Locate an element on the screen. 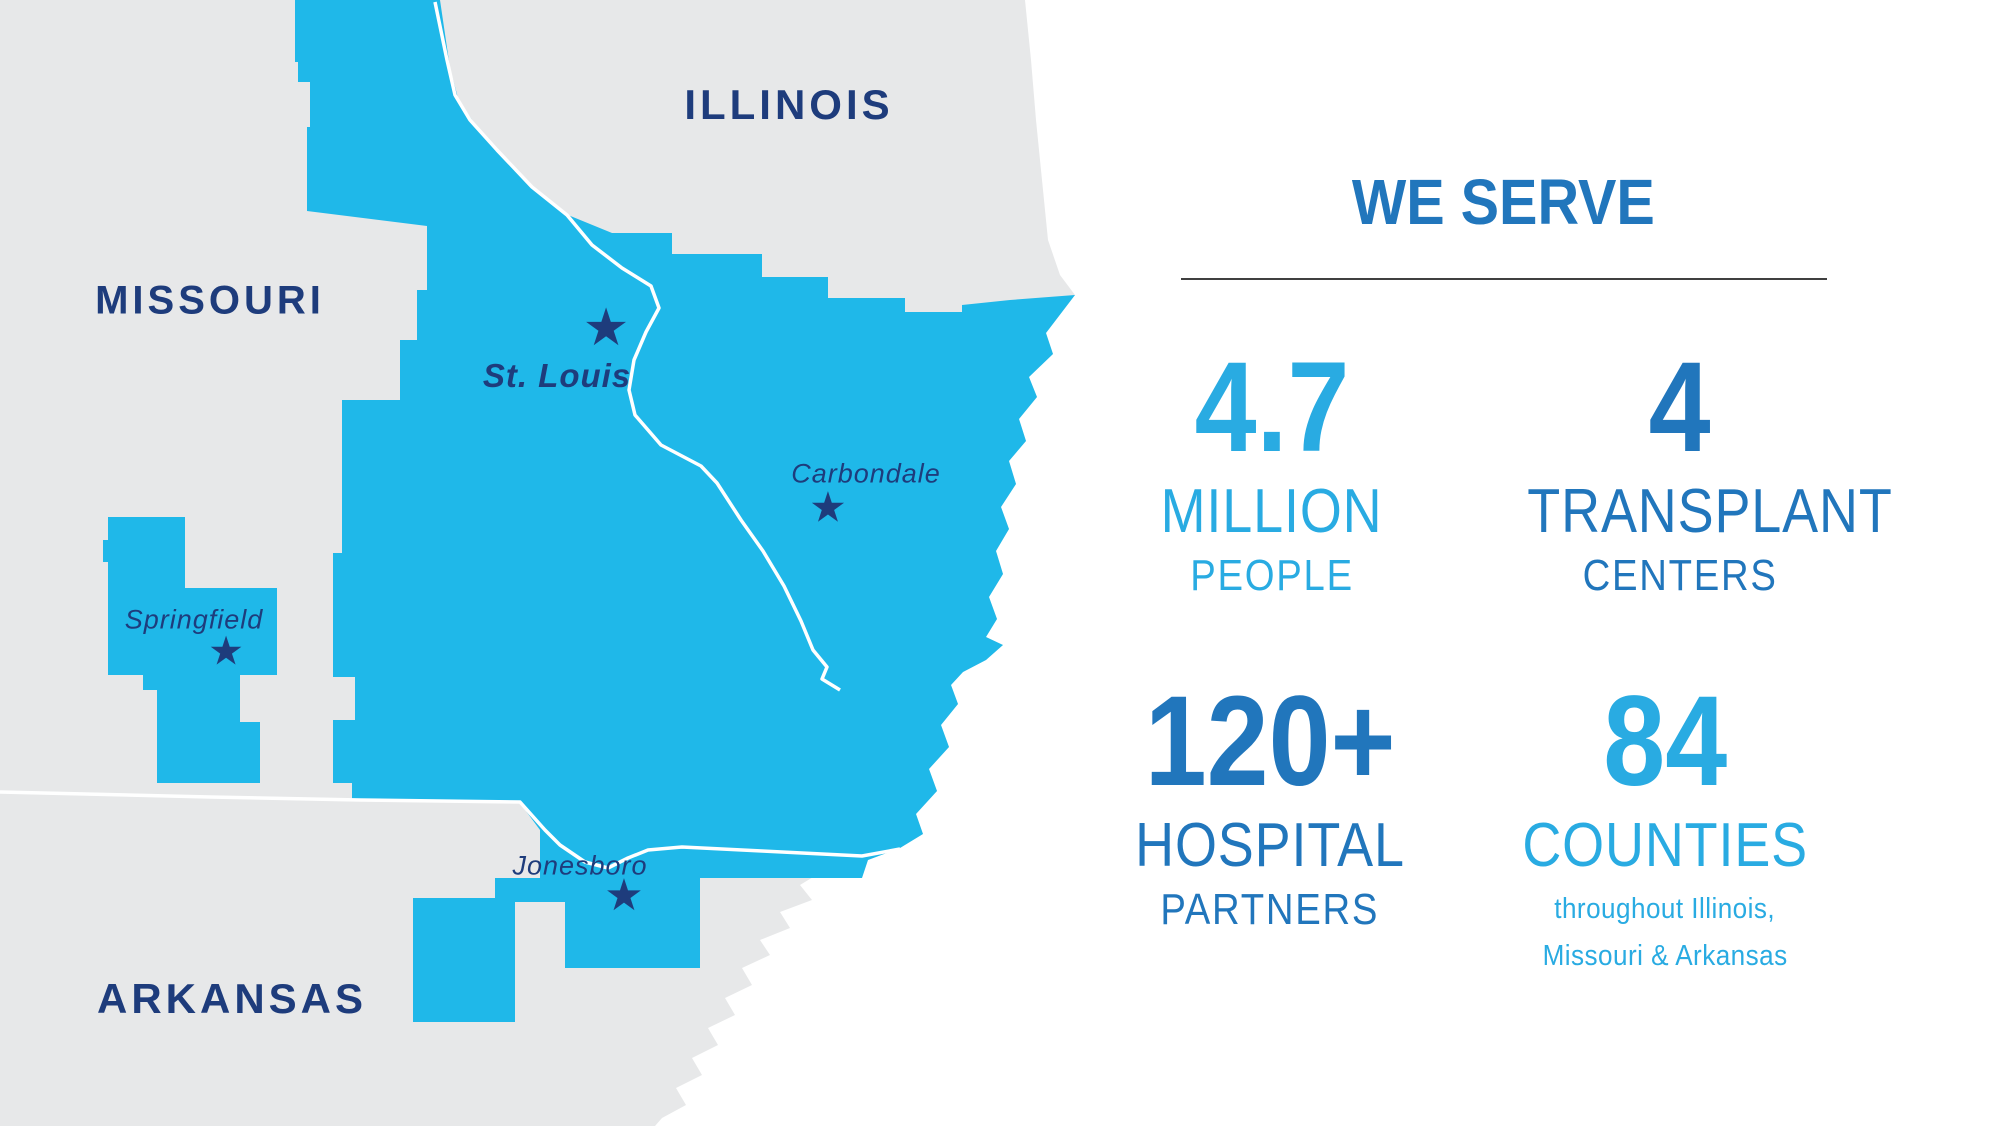 This screenshot has height=1126, width=2000. state-label-illinois: ILLINOIS is located at coordinates (789, 104).